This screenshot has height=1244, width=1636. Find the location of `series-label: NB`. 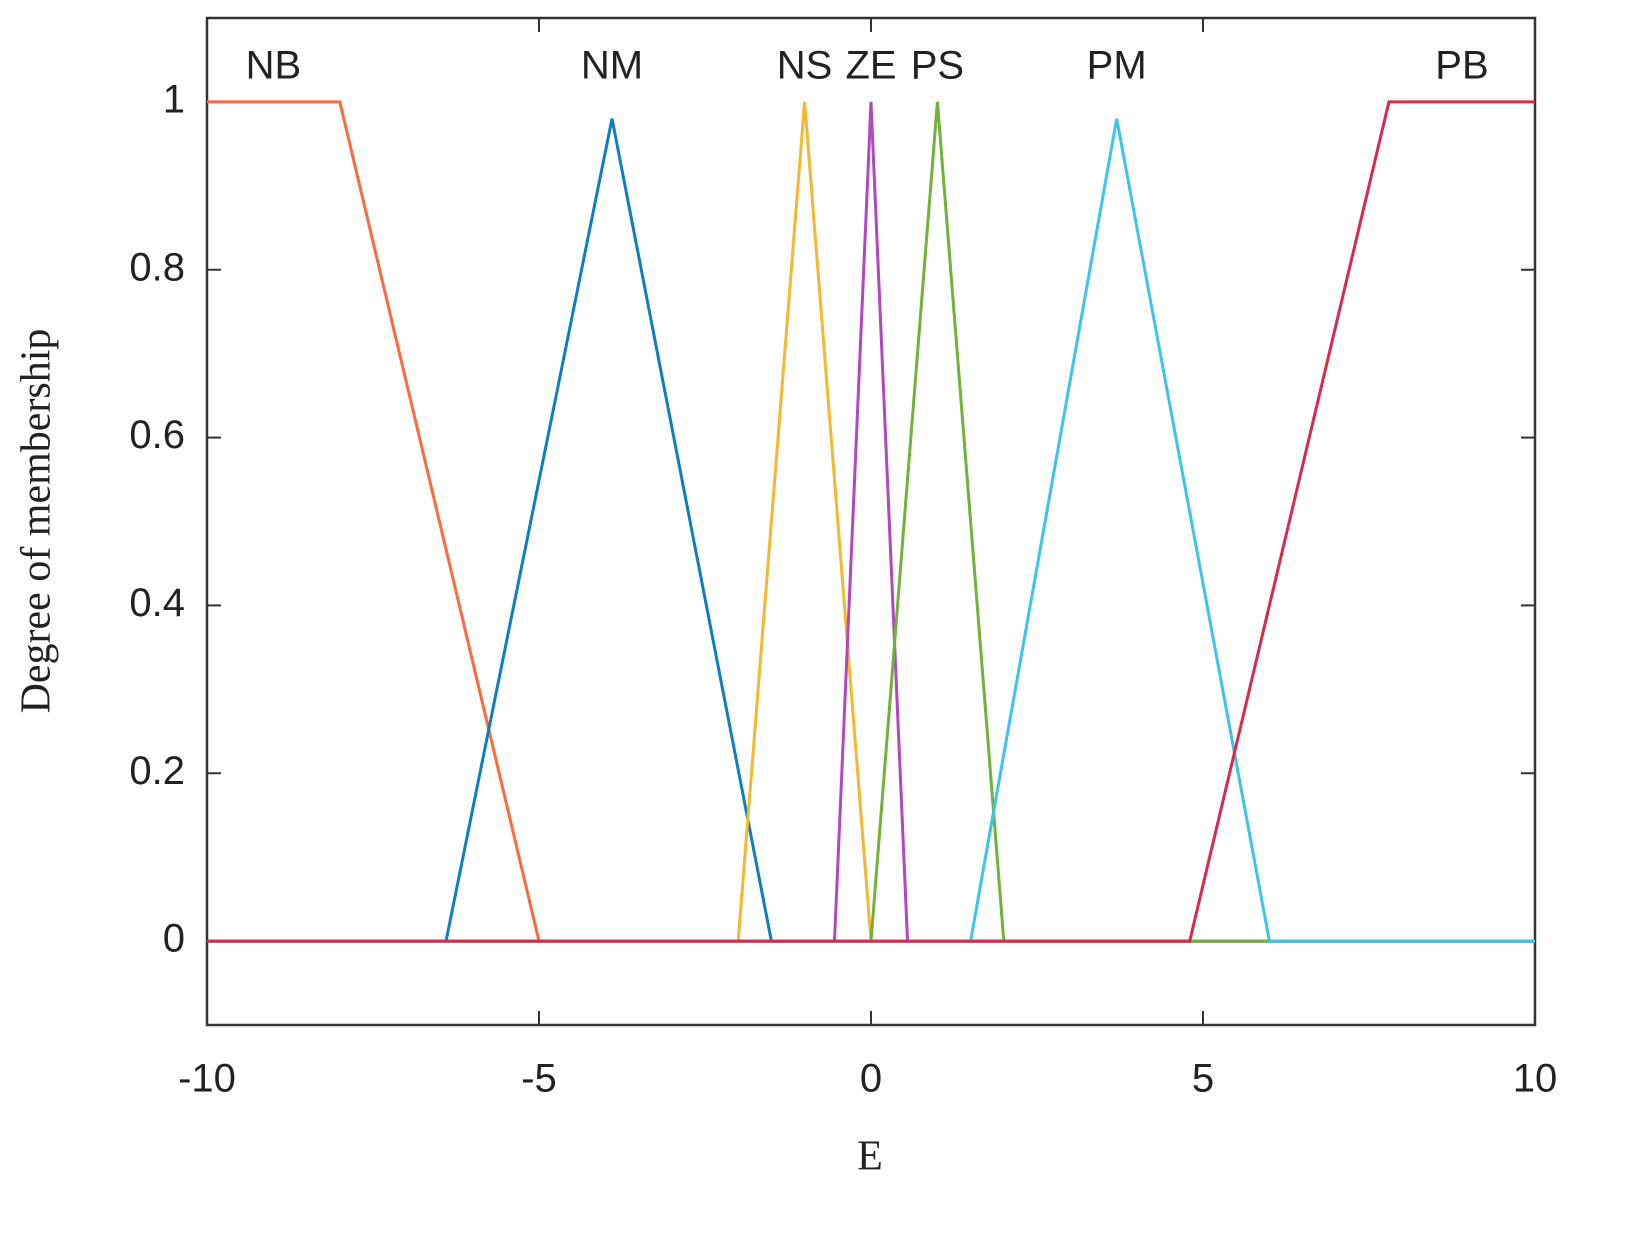

series-label: NB is located at coordinates (274, 66).